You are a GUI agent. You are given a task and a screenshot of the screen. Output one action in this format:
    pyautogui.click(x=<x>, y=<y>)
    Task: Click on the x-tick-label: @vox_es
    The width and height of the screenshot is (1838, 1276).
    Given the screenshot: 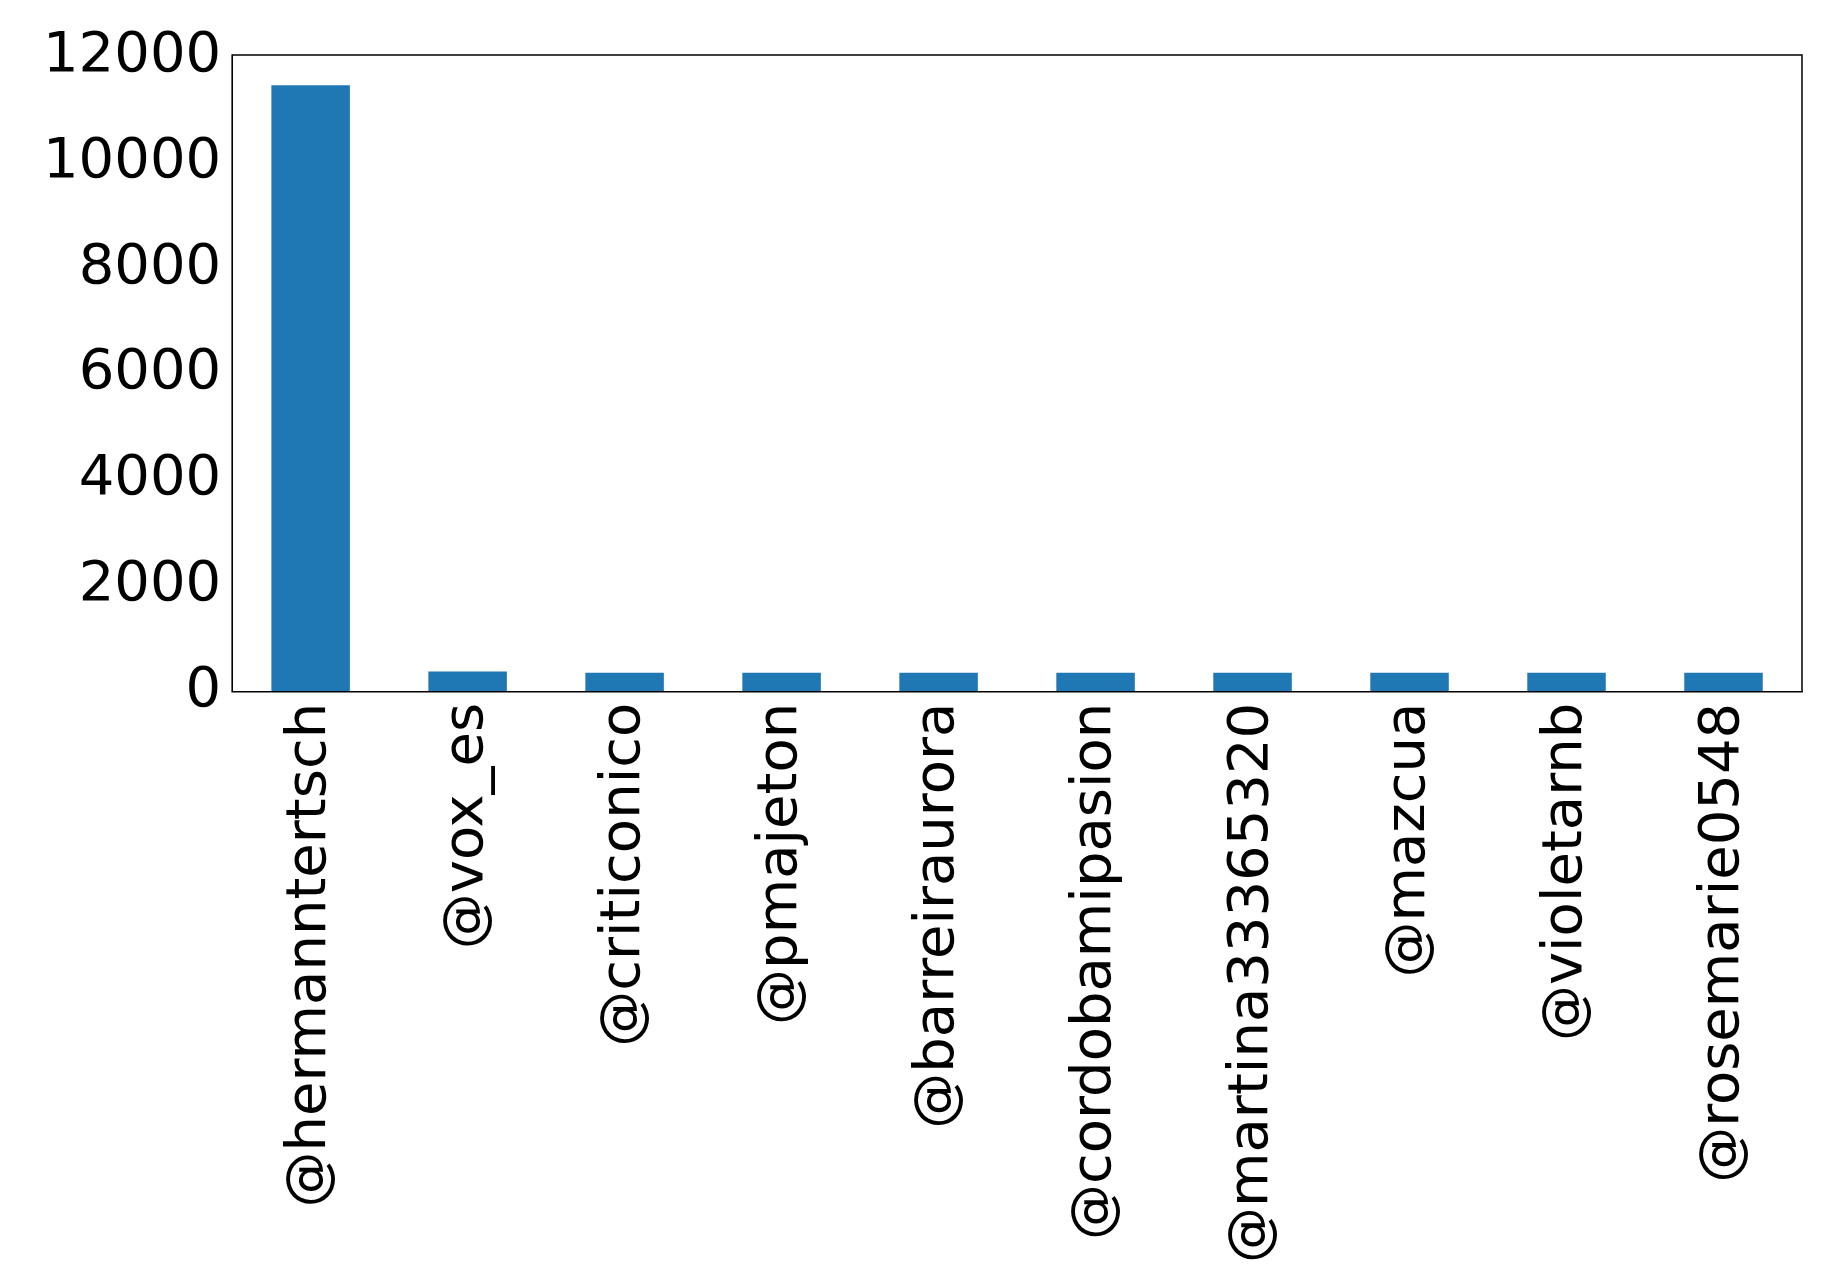 What is the action you would take?
    pyautogui.click(x=463, y=826)
    